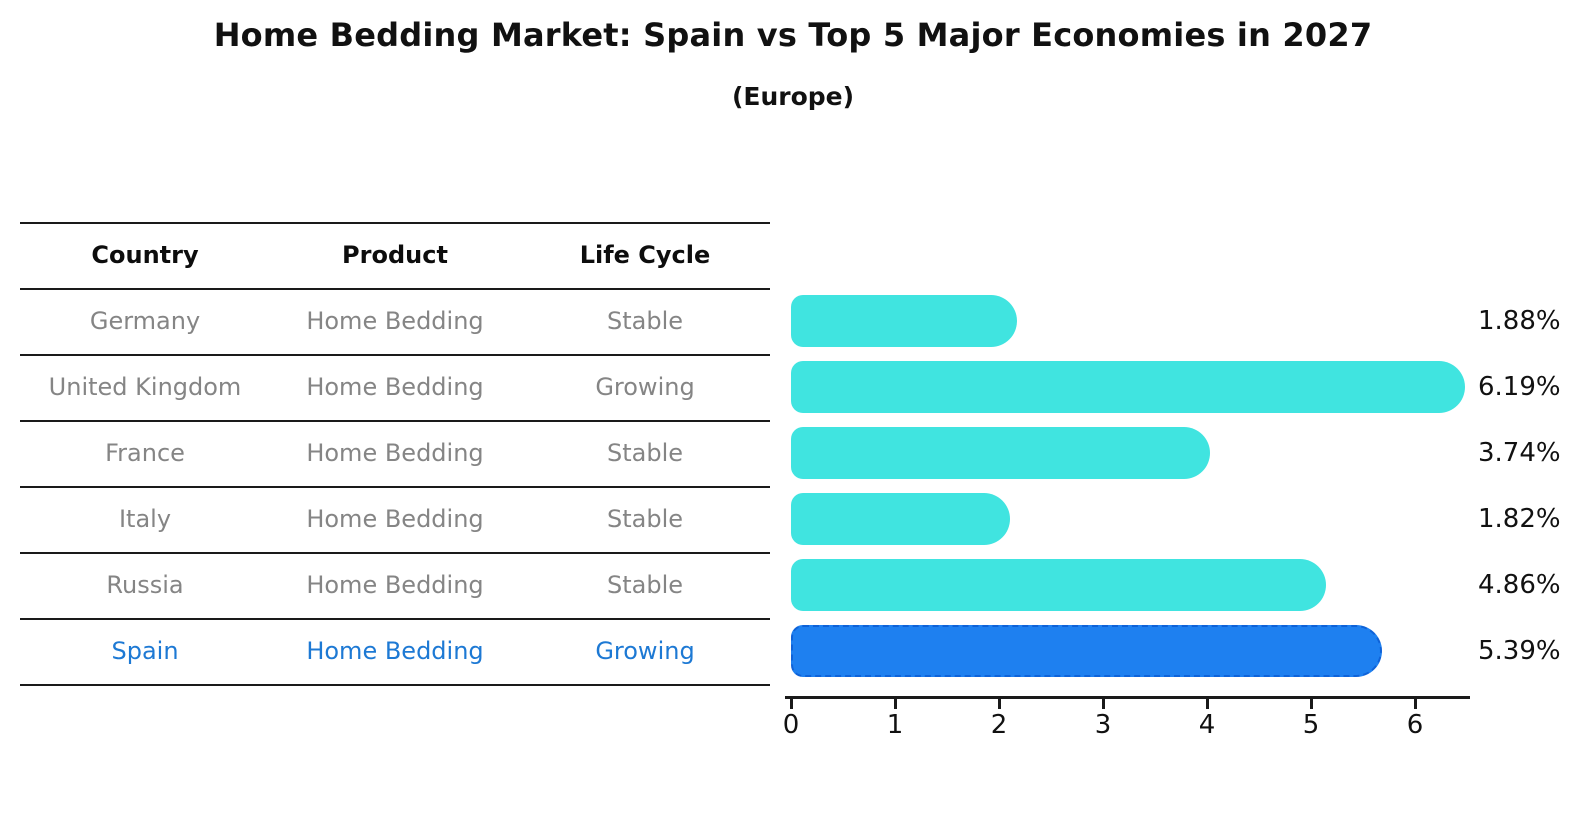 This screenshot has width=1586, height=823. Describe the element at coordinates (1415, 725) in the screenshot. I see `x-tick-label: 6` at that location.